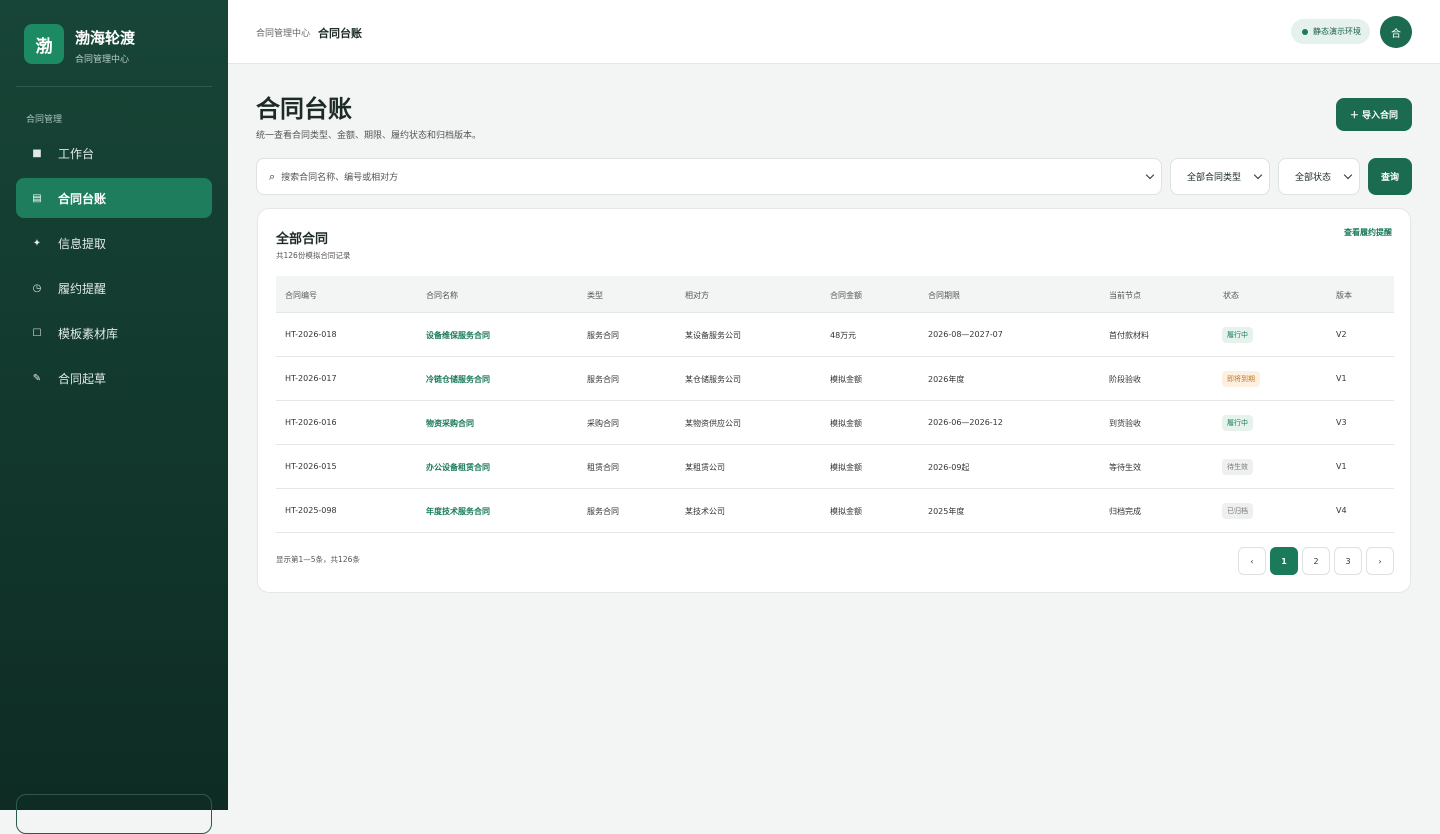 The image size is (1440, 834). I want to click on contract-link: 冷链仓储服务合同, so click(458, 379).